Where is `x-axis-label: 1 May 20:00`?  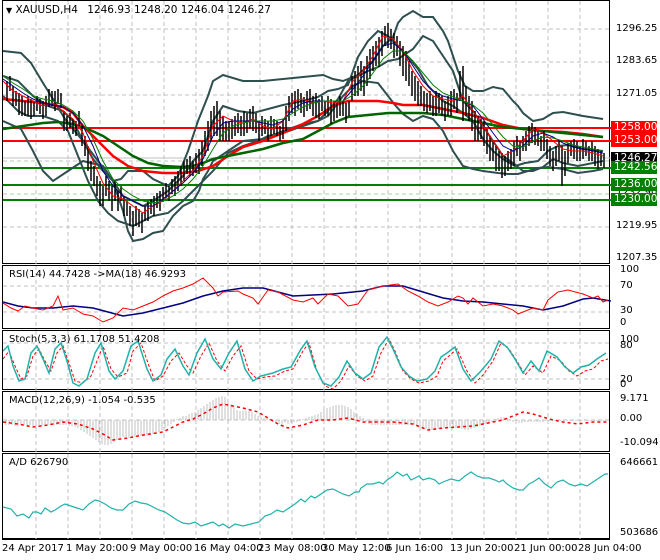 x-axis-label: 1 May 20:00 is located at coordinates (97, 548).